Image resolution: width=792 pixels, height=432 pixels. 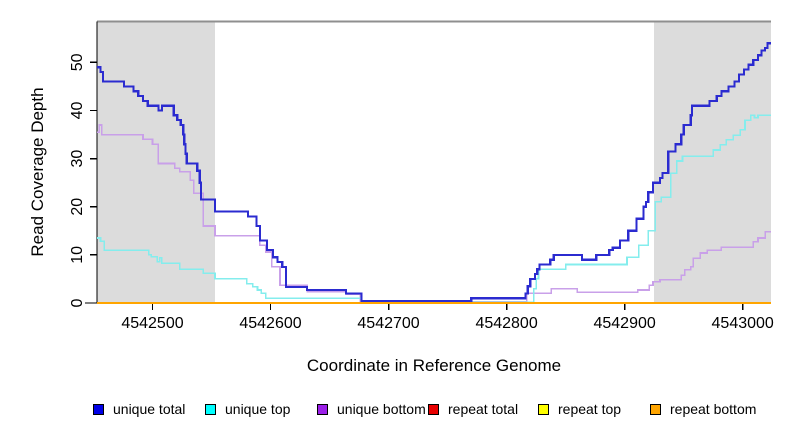 What do you see at coordinates (270, 323) in the screenshot?
I see `x-tick-label: 4542600` at bounding box center [270, 323].